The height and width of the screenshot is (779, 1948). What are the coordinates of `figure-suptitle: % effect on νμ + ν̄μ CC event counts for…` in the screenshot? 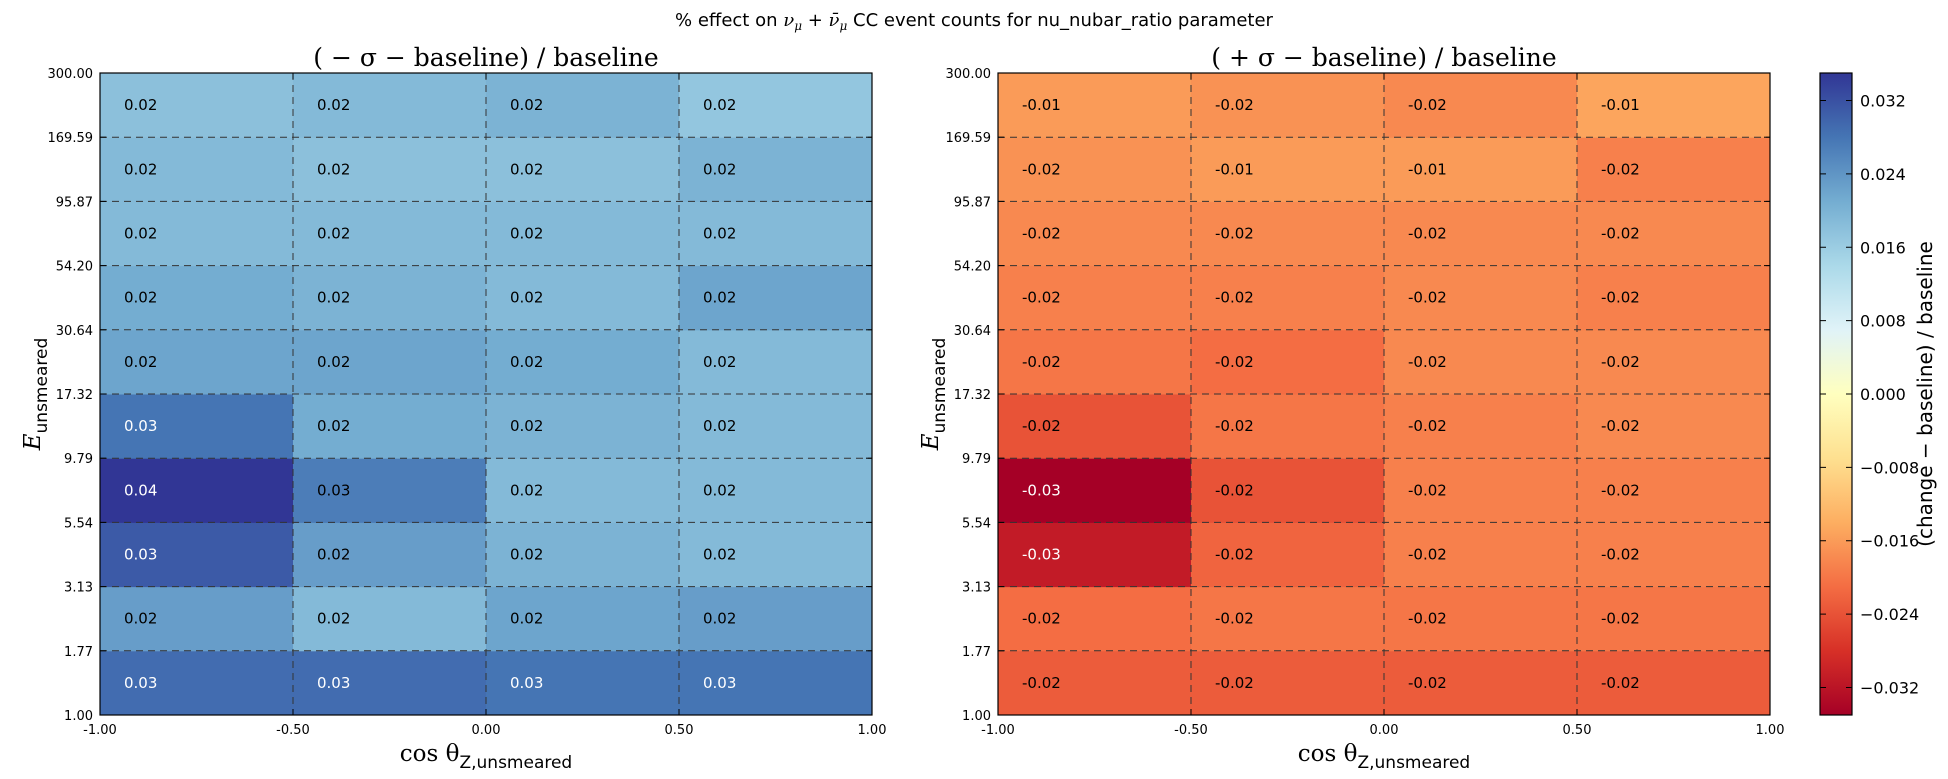 It's located at (974, 21).